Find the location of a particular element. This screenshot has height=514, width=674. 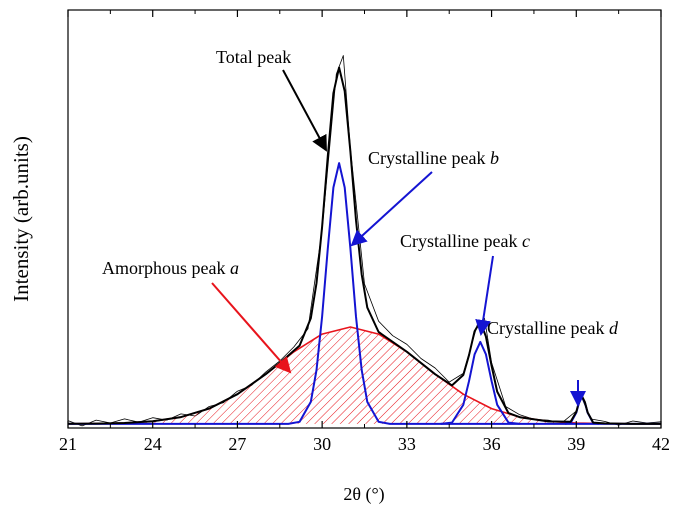

annotation-letter: c is located at coordinates (526, 241).